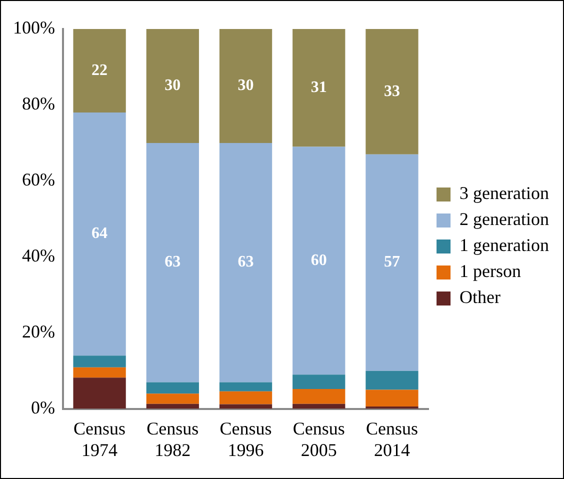 The height and width of the screenshot is (479, 564). What do you see at coordinates (38, 332) in the screenshot?
I see `y-tick-label: 20%` at bounding box center [38, 332].